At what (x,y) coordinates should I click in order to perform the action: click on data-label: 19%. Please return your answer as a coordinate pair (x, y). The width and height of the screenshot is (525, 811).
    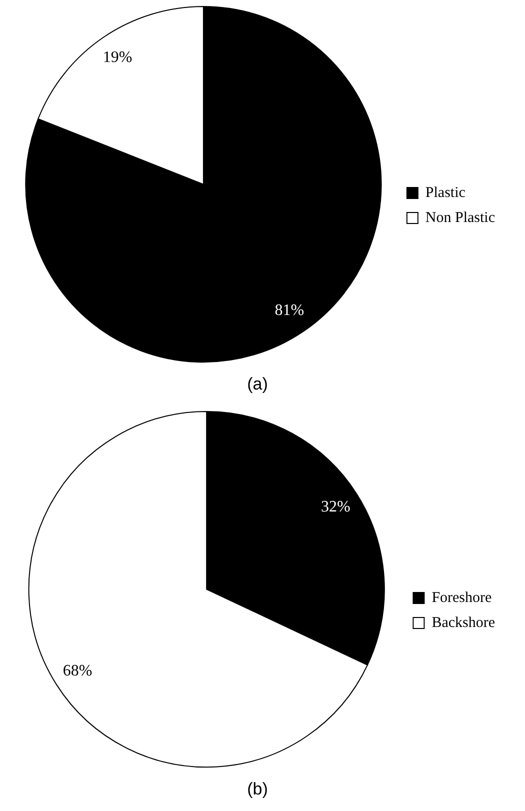
    Looking at the image, I should click on (117, 57).